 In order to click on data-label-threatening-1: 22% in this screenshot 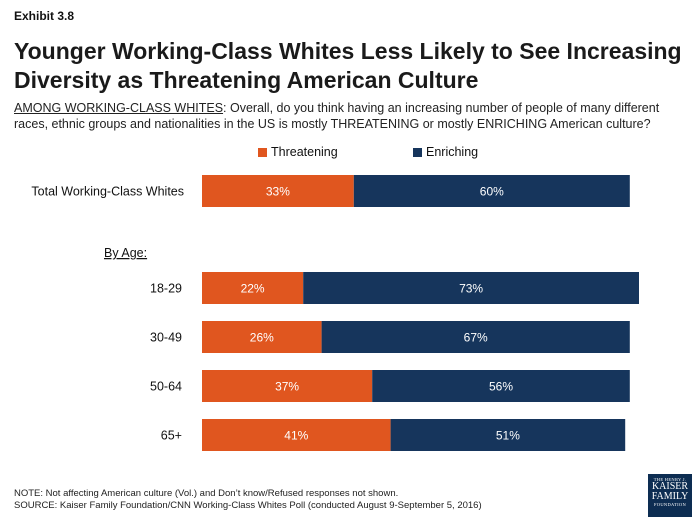, I will do `click(253, 289)`.